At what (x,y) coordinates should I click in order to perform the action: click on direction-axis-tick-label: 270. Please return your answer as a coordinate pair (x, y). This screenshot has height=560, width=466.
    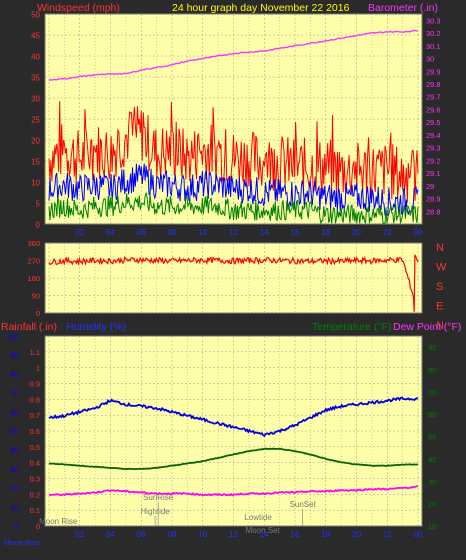
    Looking at the image, I should click on (33, 261).